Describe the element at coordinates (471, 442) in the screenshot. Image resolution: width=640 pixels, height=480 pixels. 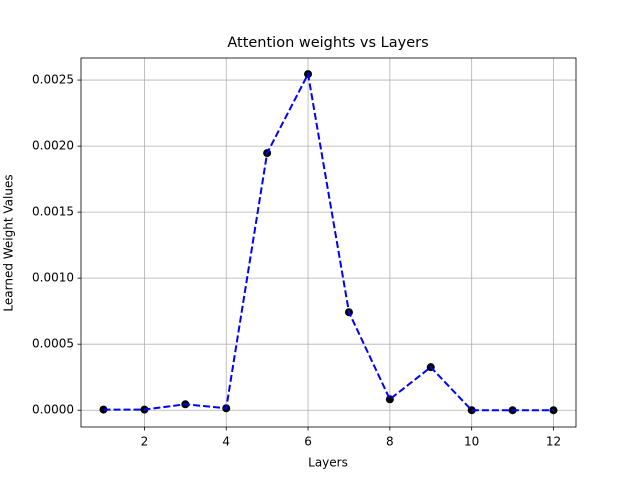
I see `x-tick-label: 10` at that location.